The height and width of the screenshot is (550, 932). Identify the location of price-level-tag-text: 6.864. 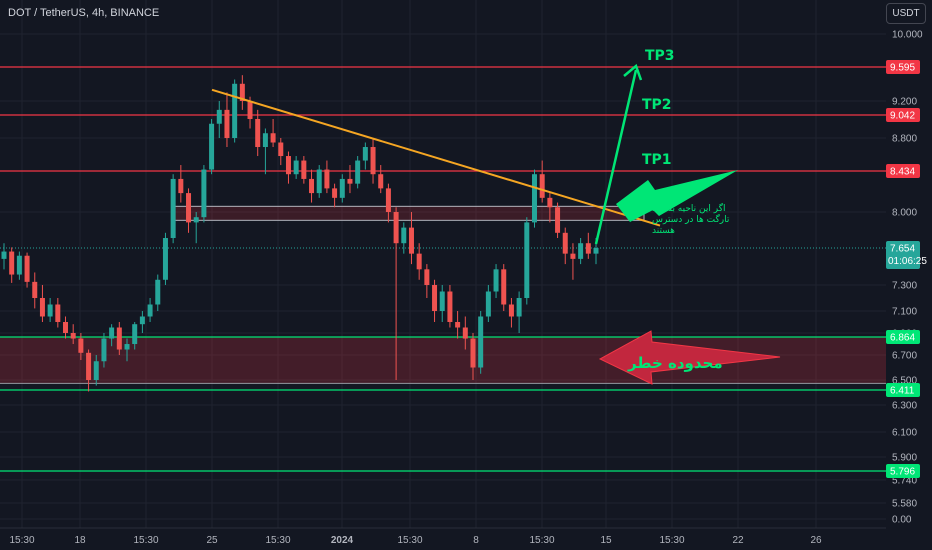
(902, 338).